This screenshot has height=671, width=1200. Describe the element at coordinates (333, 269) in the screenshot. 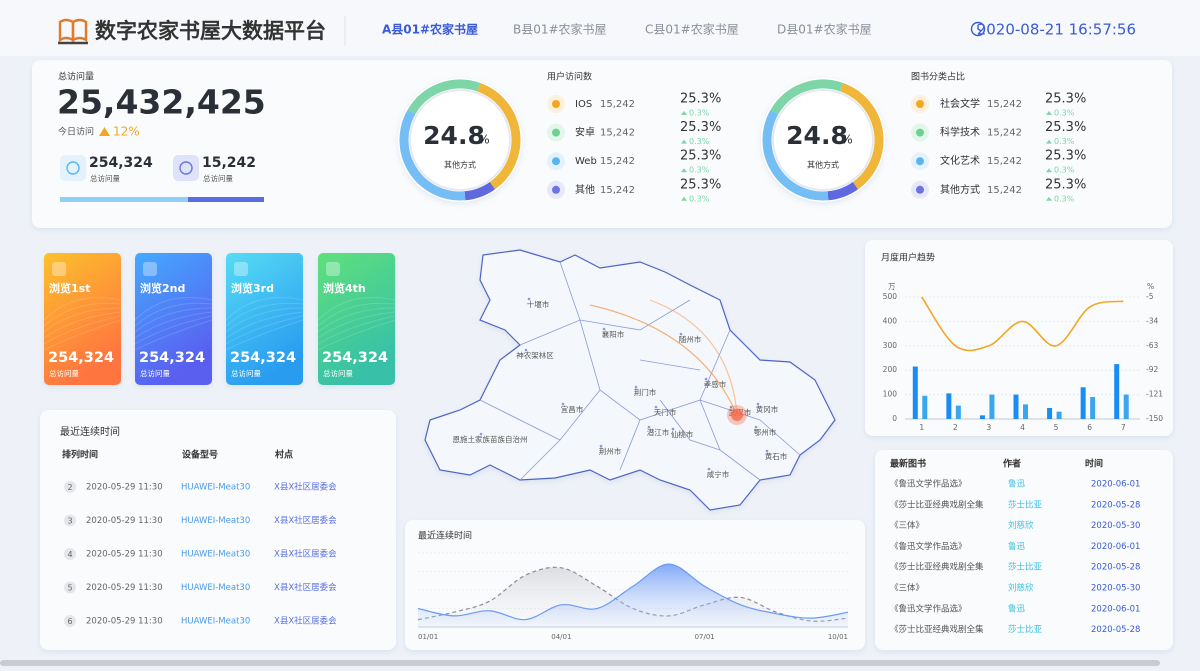

I see `card-badge` at that location.